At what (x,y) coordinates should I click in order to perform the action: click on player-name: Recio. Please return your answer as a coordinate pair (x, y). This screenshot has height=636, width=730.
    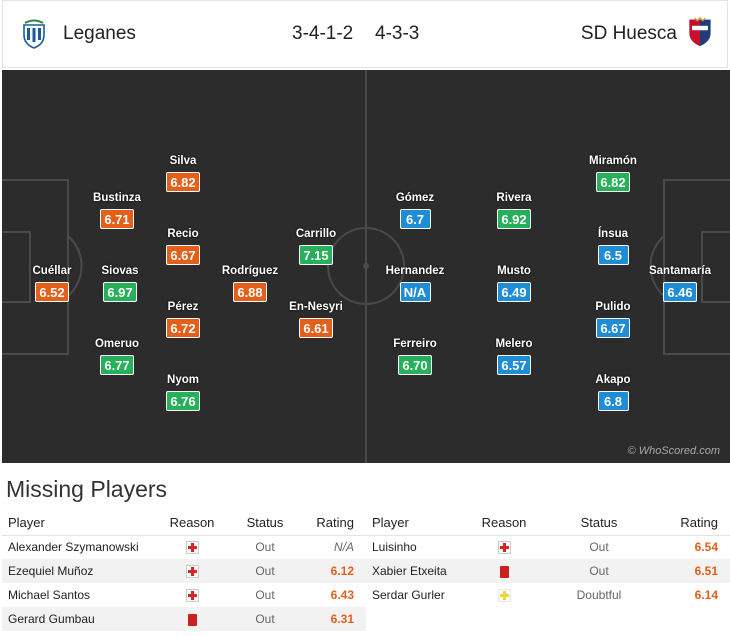
    Looking at the image, I should click on (183, 234).